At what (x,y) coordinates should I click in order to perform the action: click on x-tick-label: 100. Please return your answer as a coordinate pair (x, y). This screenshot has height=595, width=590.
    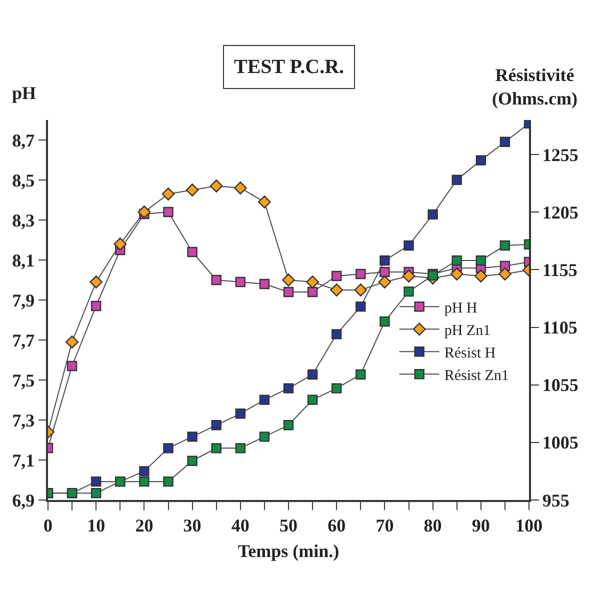
    Looking at the image, I should click on (529, 525).